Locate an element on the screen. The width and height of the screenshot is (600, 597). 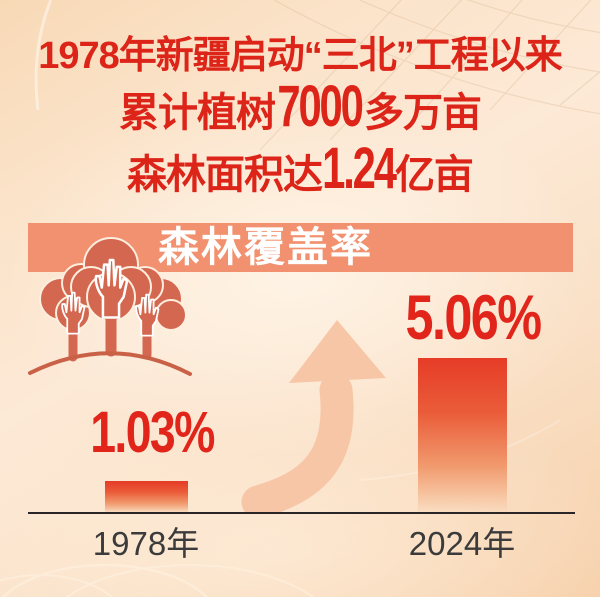
section-banner-title: 森林覆盖率 is located at coordinates (265, 247).